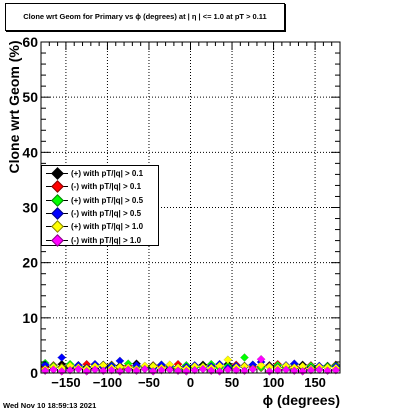  I want to click on x-tick-label: −50, so click(149, 382).